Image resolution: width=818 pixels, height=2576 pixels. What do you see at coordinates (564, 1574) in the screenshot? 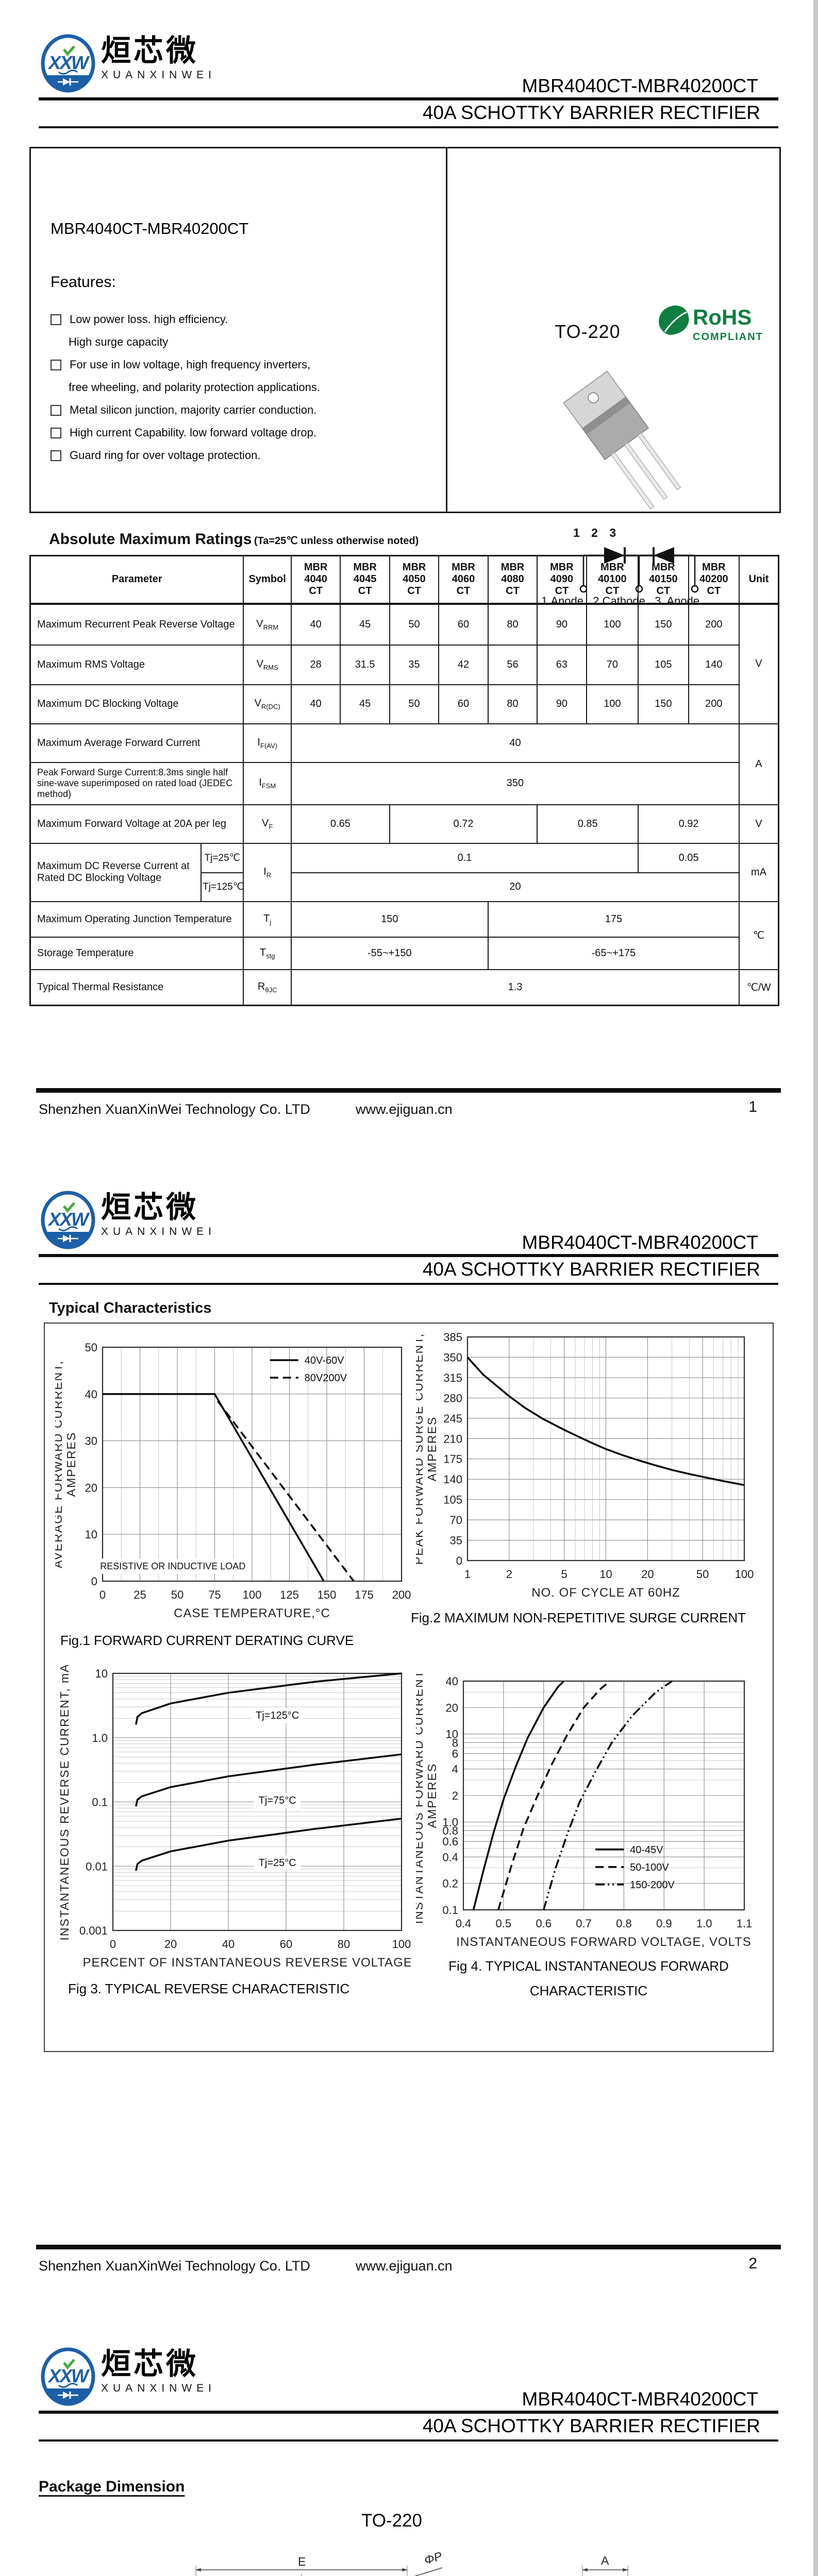
I see `svg-text: 5` at bounding box center [564, 1574].